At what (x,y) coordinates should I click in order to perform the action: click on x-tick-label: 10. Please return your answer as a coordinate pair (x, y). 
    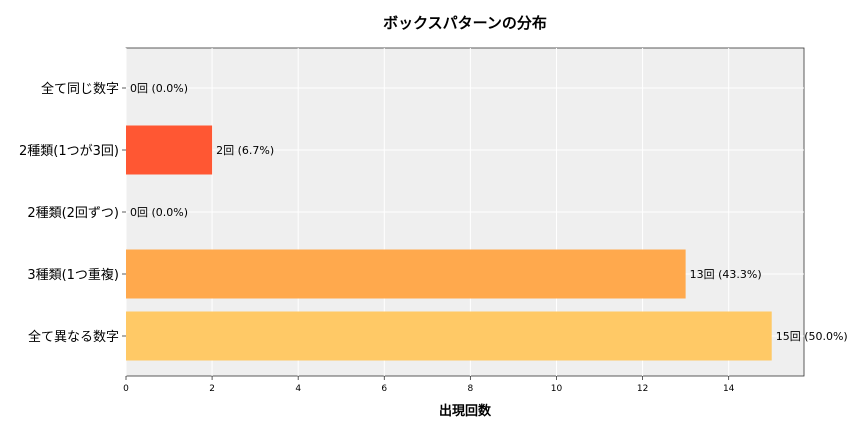
    Looking at the image, I should click on (557, 389).